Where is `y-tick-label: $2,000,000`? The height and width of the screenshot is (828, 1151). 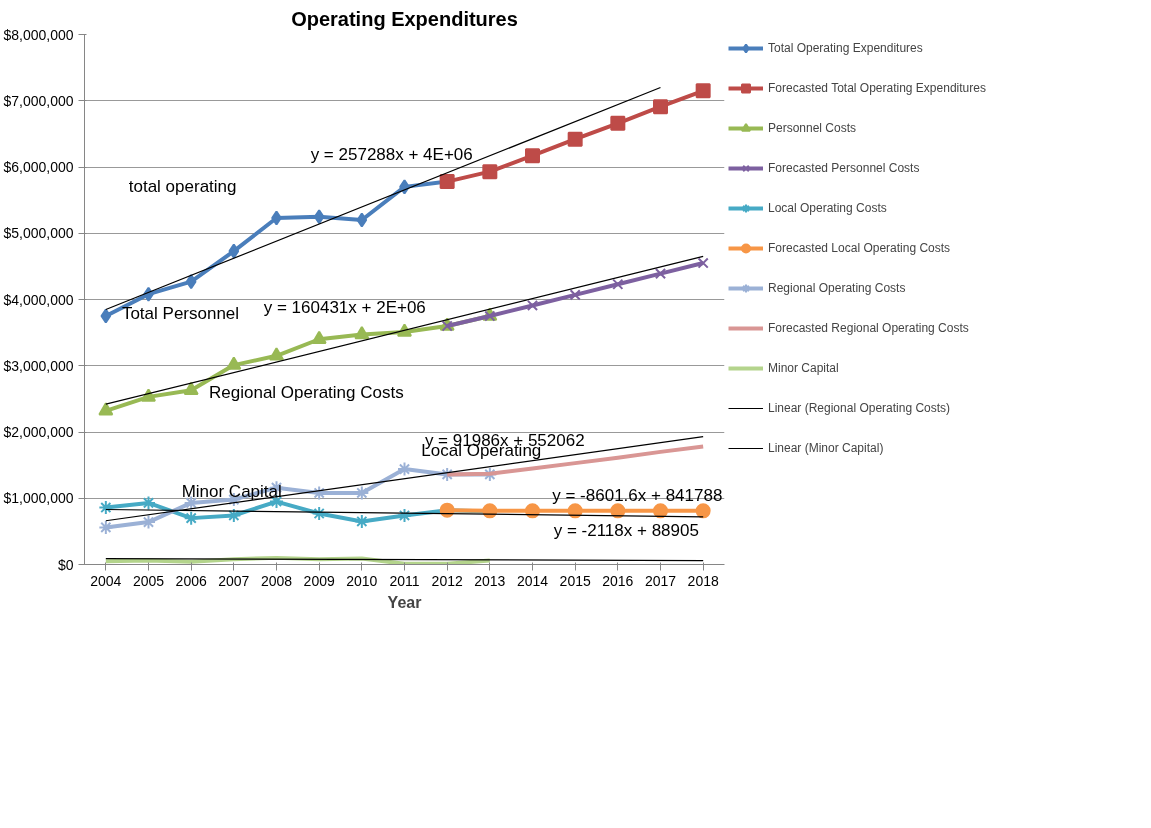
y-tick-label: $2,000,000 is located at coordinates (38, 432).